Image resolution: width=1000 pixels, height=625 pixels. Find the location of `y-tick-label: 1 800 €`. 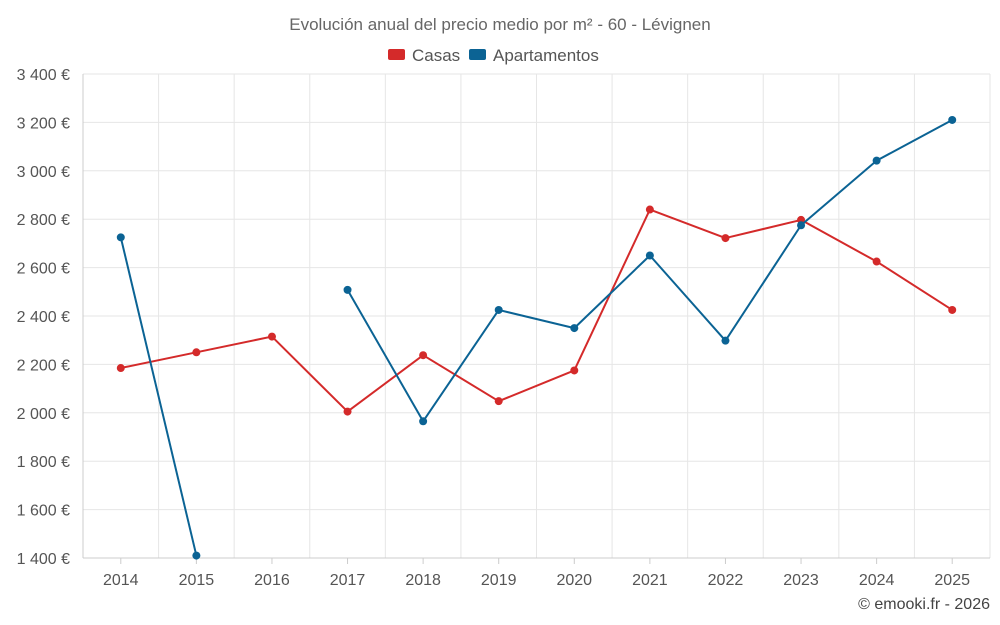

y-tick-label: 1 800 € is located at coordinates (43, 462).